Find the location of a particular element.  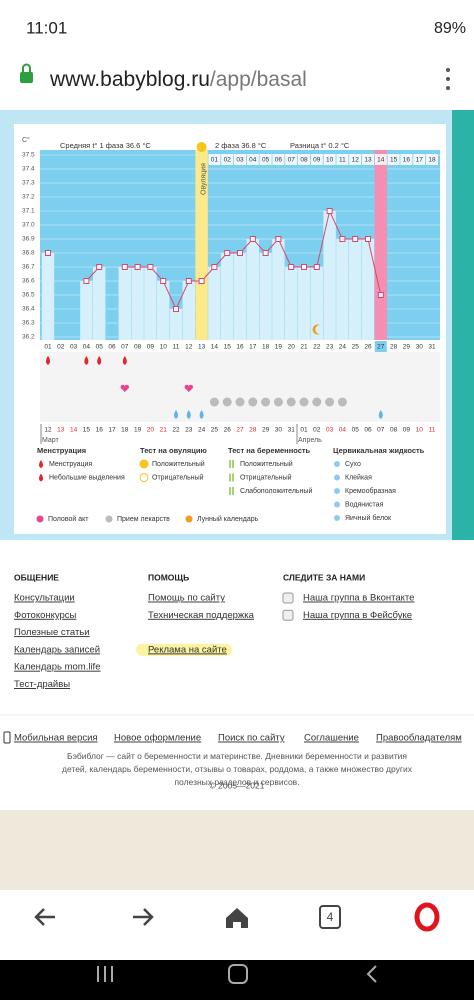

events-bg is located at coordinates (240, 387).